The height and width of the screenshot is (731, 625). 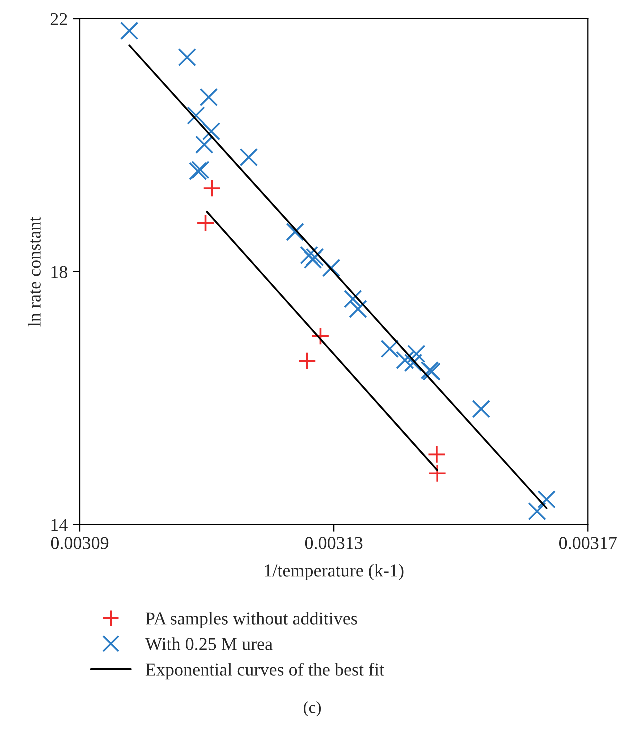 I want to click on x-tick-label: 0.00317, so click(x=588, y=543).